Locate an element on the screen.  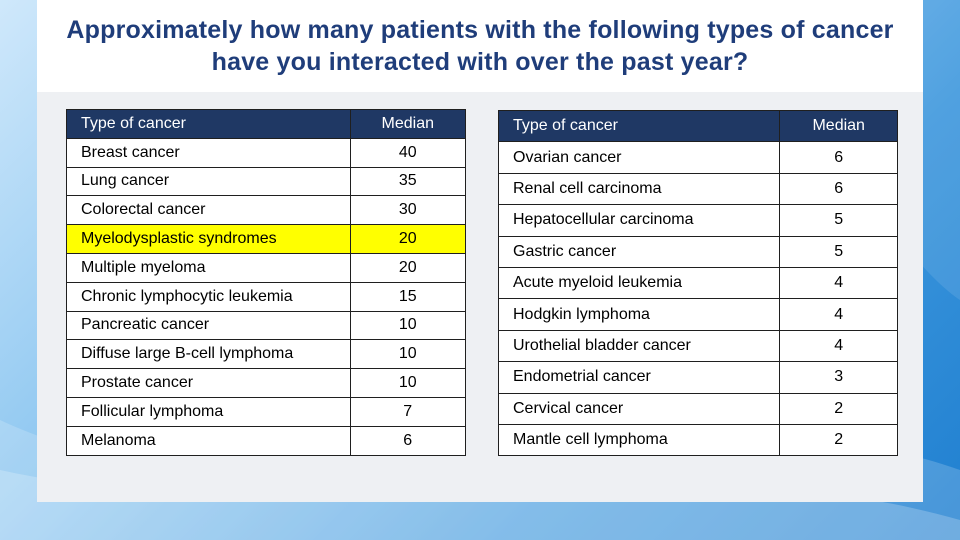
cancer-type-cell: Gastric cancer is located at coordinates (639, 251).